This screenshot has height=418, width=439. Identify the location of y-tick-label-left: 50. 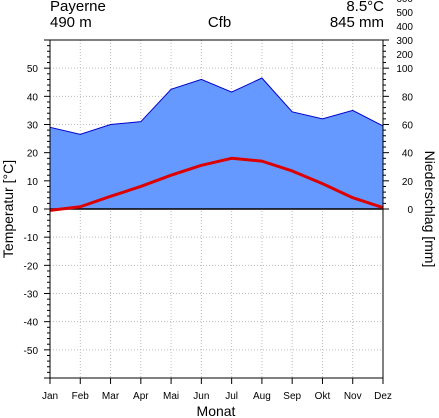
(33, 69).